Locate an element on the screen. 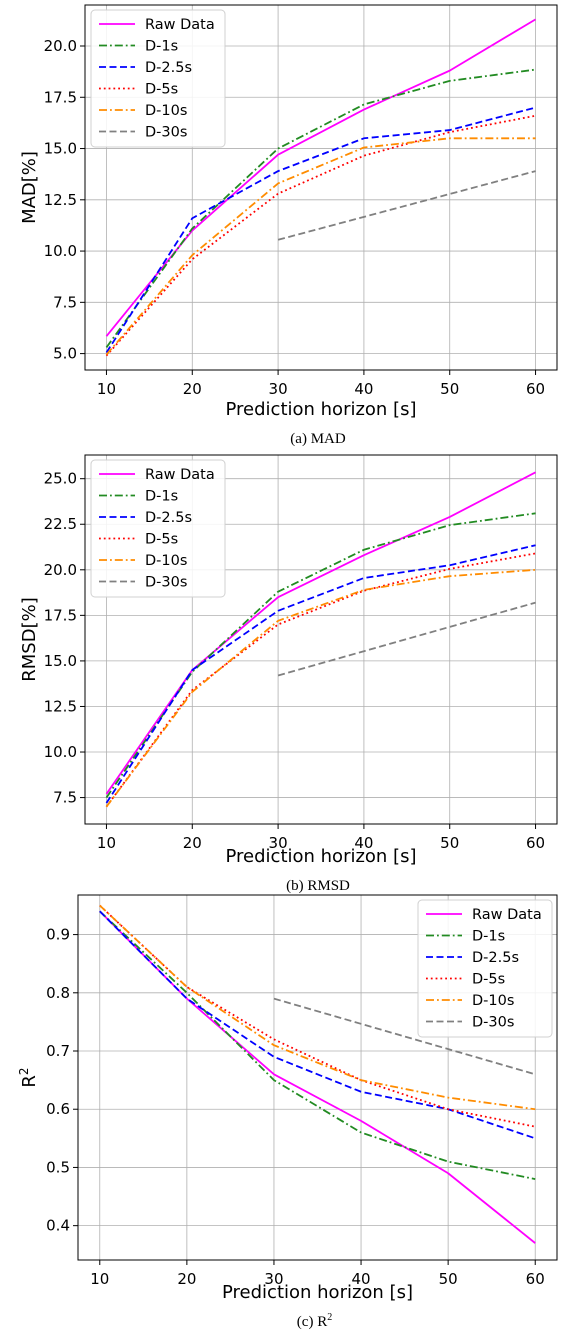 This screenshot has height=1332, width=567. y-axis-label: RMSD[%] is located at coordinates (29, 639).